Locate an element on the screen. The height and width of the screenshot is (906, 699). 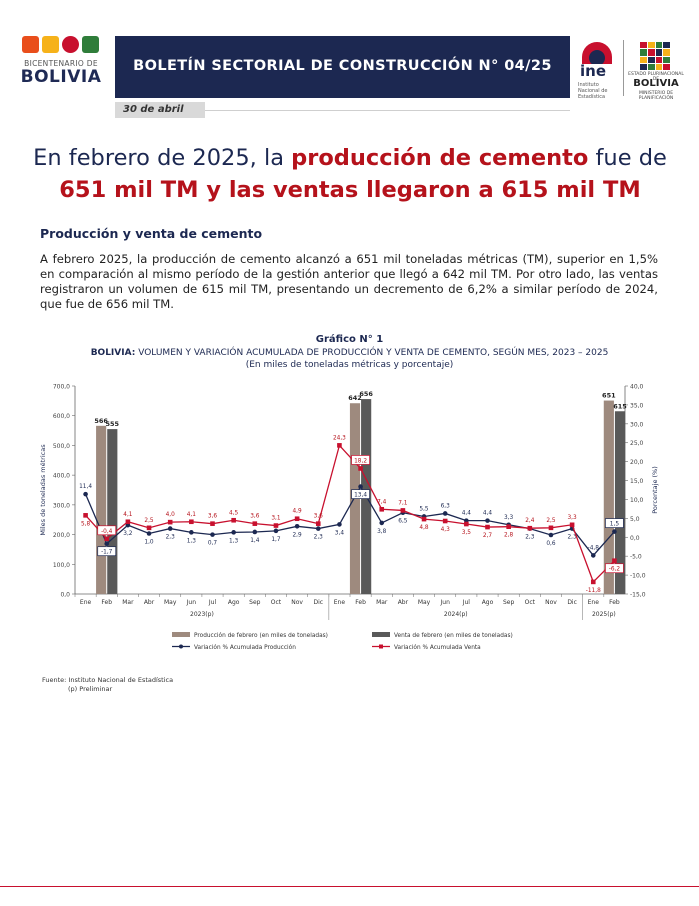
right-tick-label: 15,0 is located at coordinates (637, 481).